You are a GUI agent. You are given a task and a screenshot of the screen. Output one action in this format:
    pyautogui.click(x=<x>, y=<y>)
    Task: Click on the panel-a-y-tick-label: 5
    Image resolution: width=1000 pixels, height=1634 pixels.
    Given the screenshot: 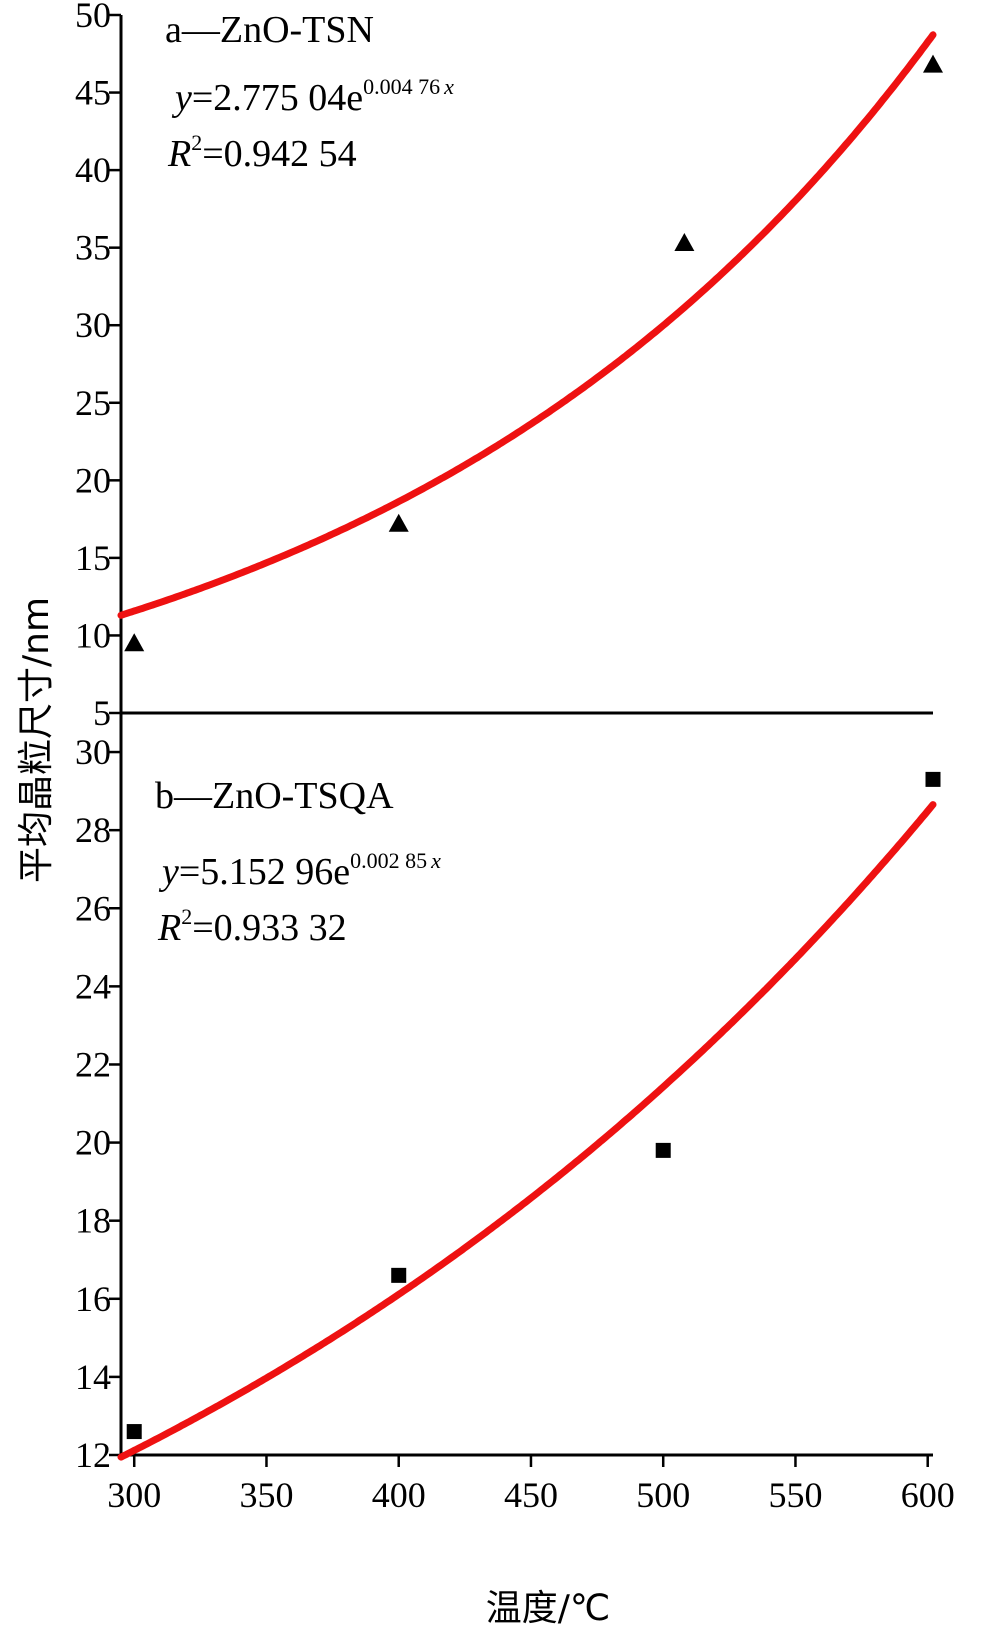 What is the action you would take?
    pyautogui.click(x=102, y=713)
    